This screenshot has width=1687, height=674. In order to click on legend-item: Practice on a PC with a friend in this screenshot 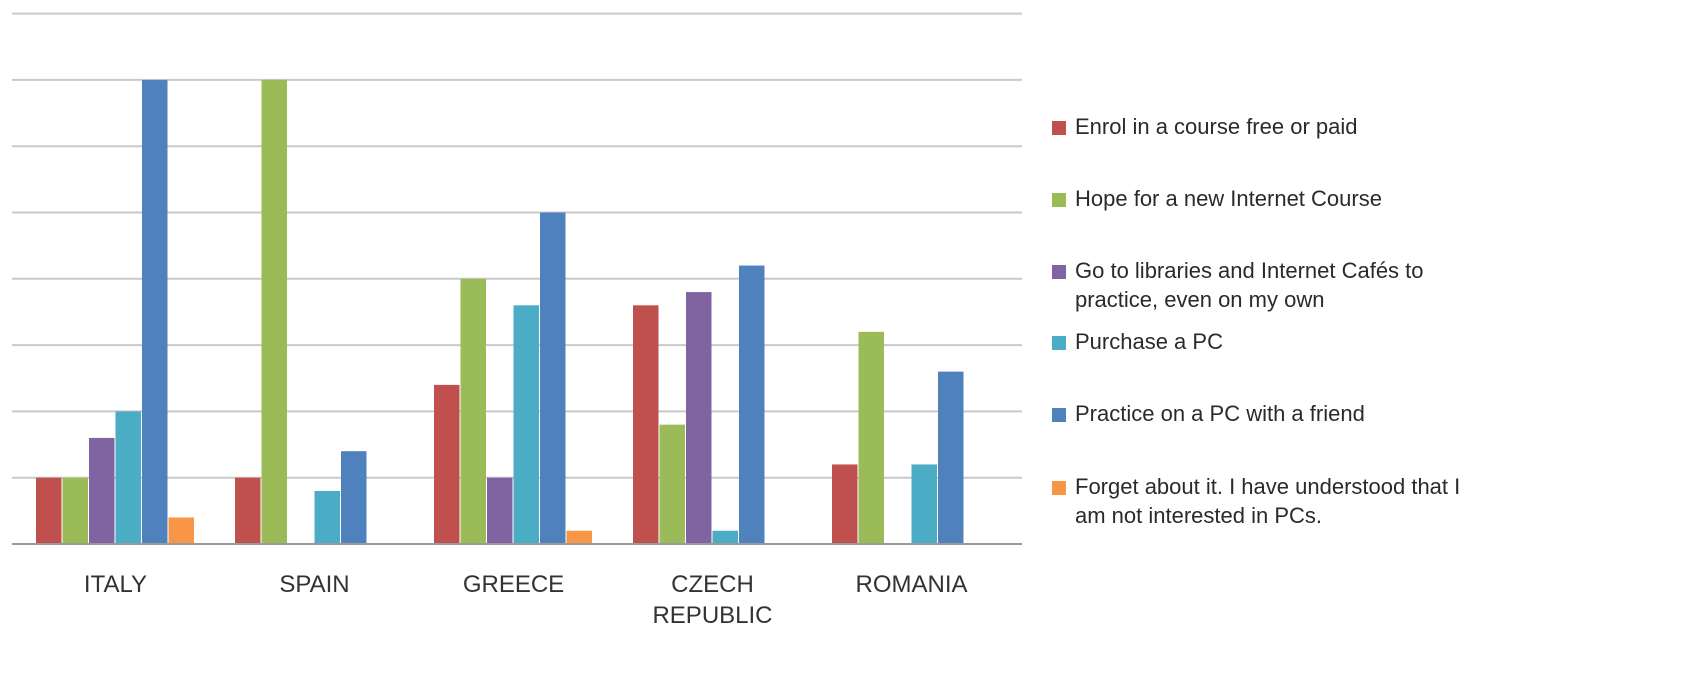, I will do `click(1208, 413)`.